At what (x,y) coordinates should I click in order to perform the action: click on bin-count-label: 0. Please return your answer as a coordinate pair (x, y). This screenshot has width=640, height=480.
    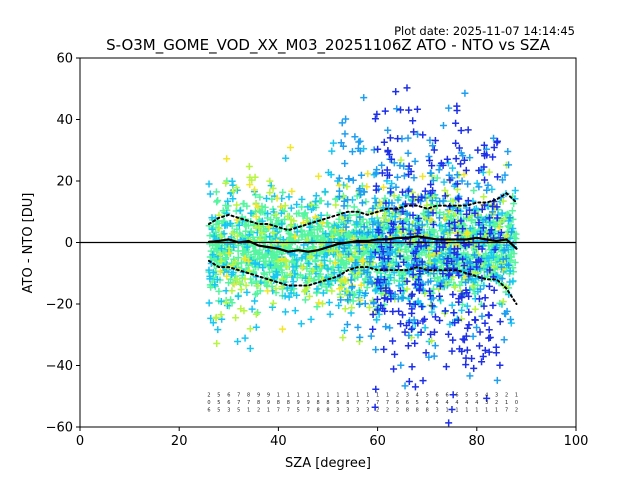
    Looking at the image, I should click on (208, 403).